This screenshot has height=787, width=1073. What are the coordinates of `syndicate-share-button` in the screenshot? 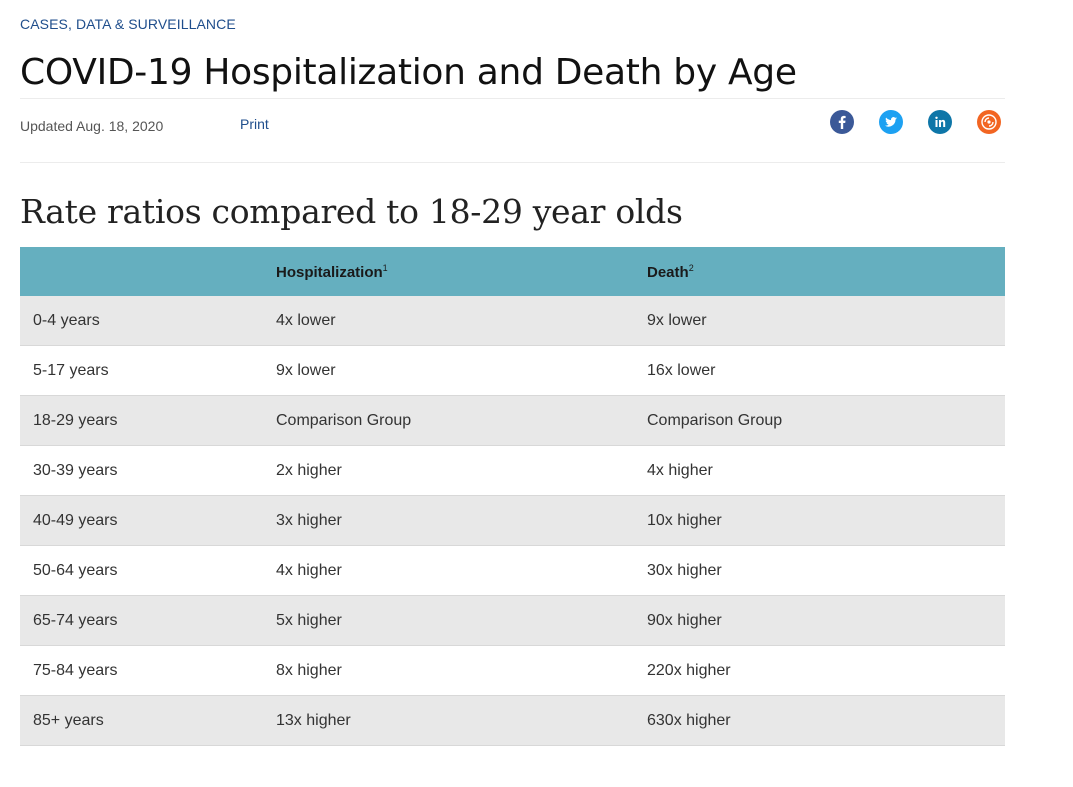 It's located at (989, 122).